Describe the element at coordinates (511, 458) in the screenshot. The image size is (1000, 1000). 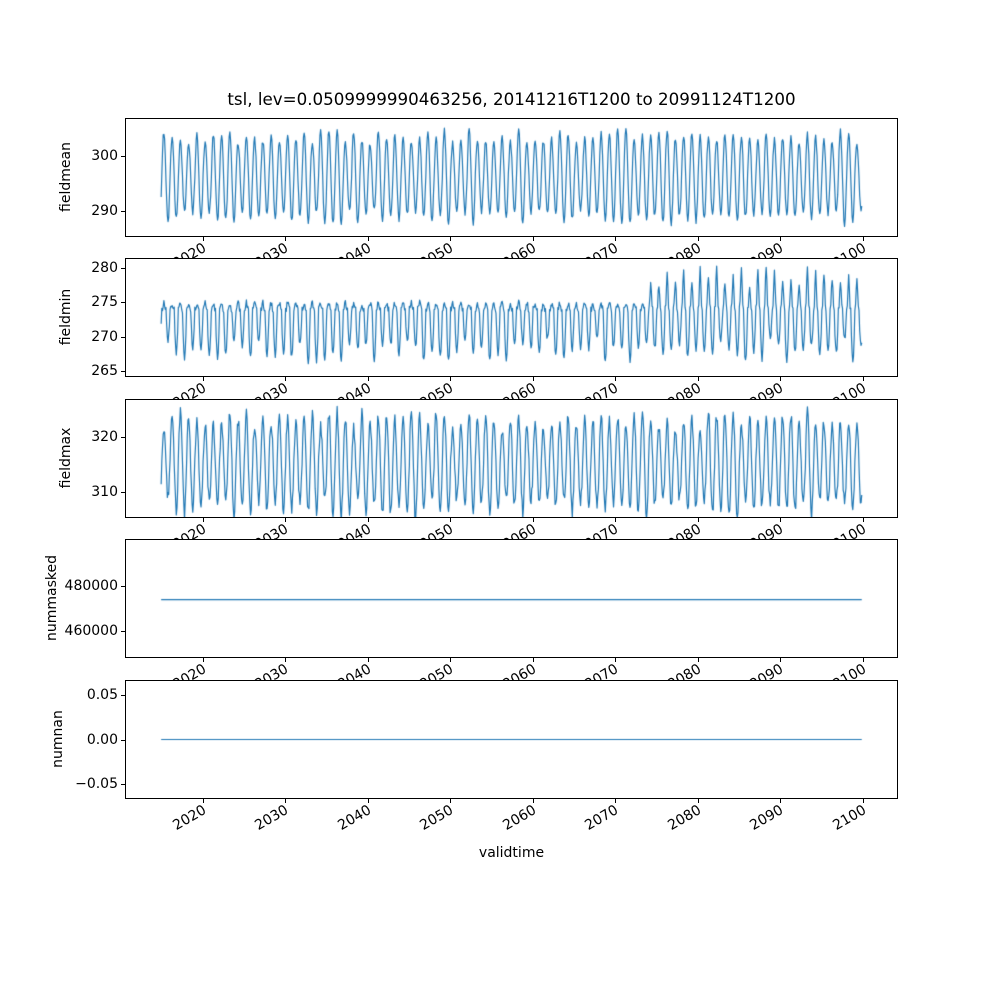
I see `fieldmax-line-chart` at that location.